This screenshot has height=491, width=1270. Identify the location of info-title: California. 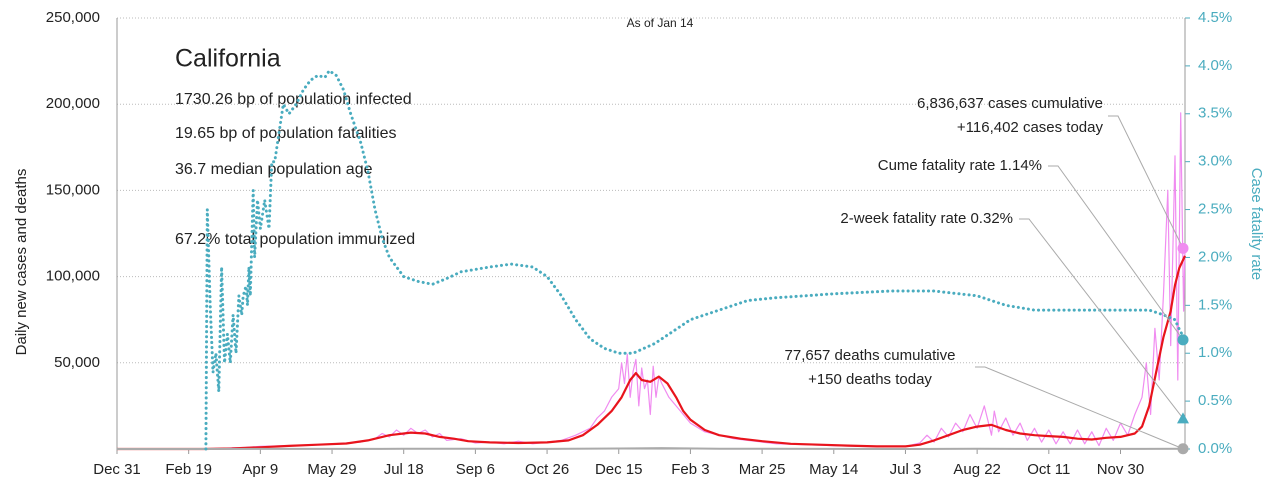
(228, 59).